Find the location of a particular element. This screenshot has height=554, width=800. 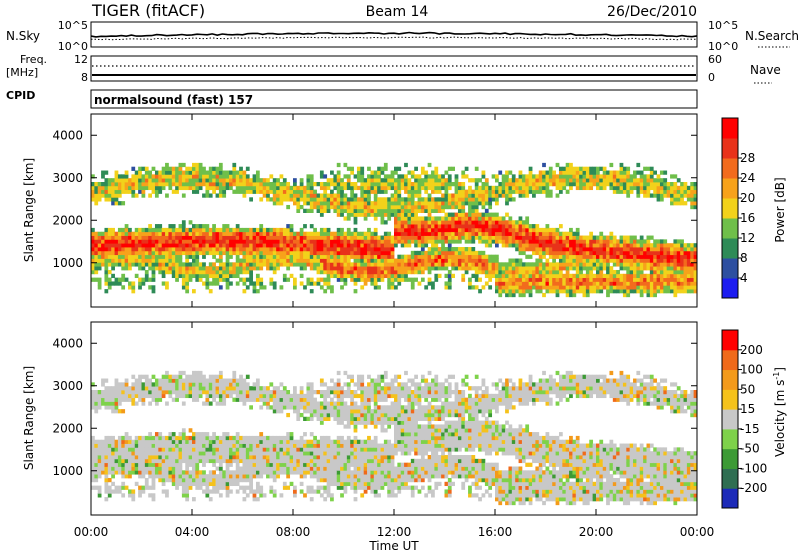

colorbar-tick-label: 28 is located at coordinates (747, 158).